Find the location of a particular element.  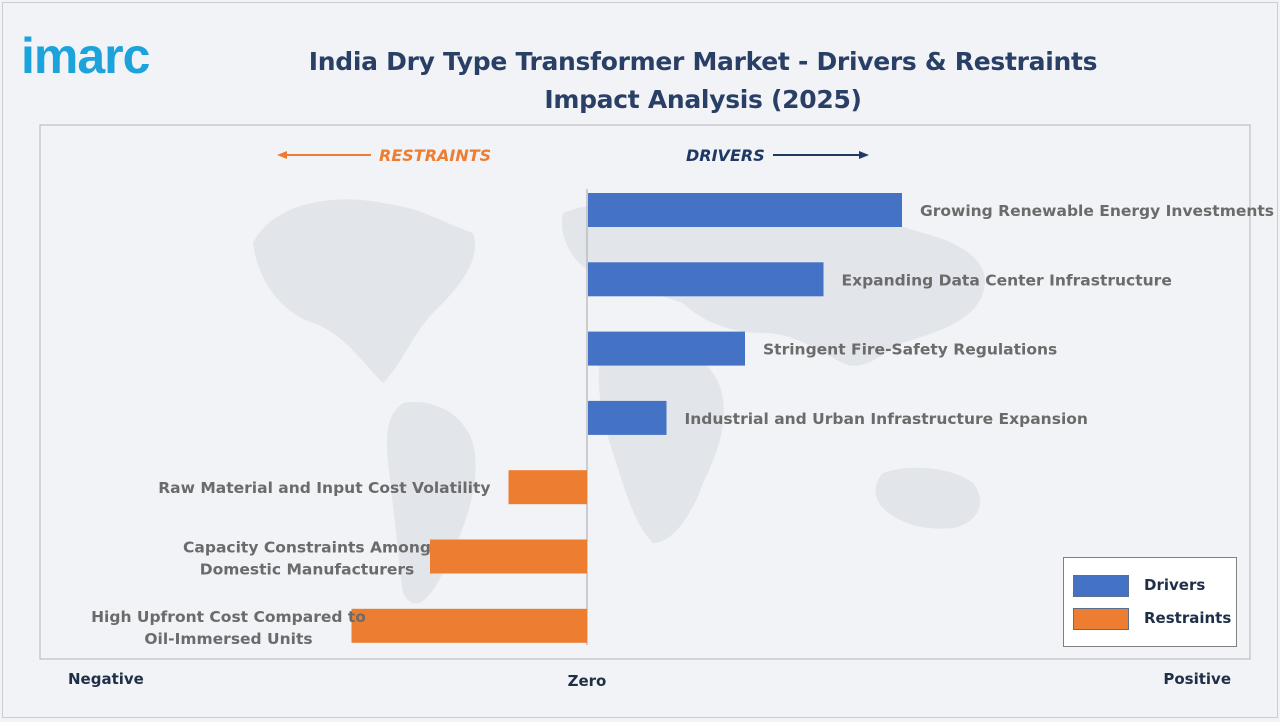

restraints-indicator: RESTRAINTS is located at coordinates (384, 155).